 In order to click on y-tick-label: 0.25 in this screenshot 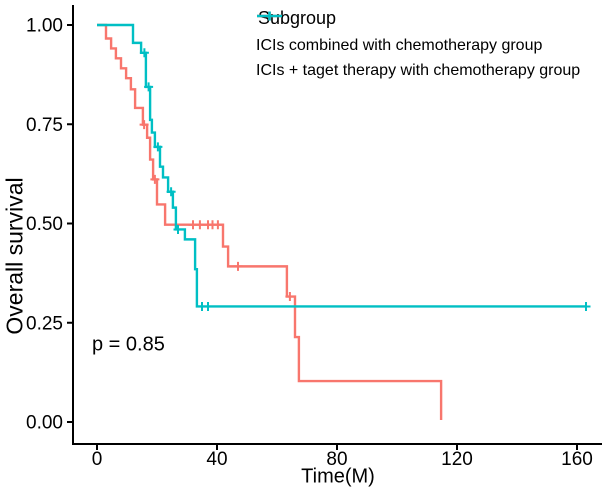, I will do `click(44, 323)`.